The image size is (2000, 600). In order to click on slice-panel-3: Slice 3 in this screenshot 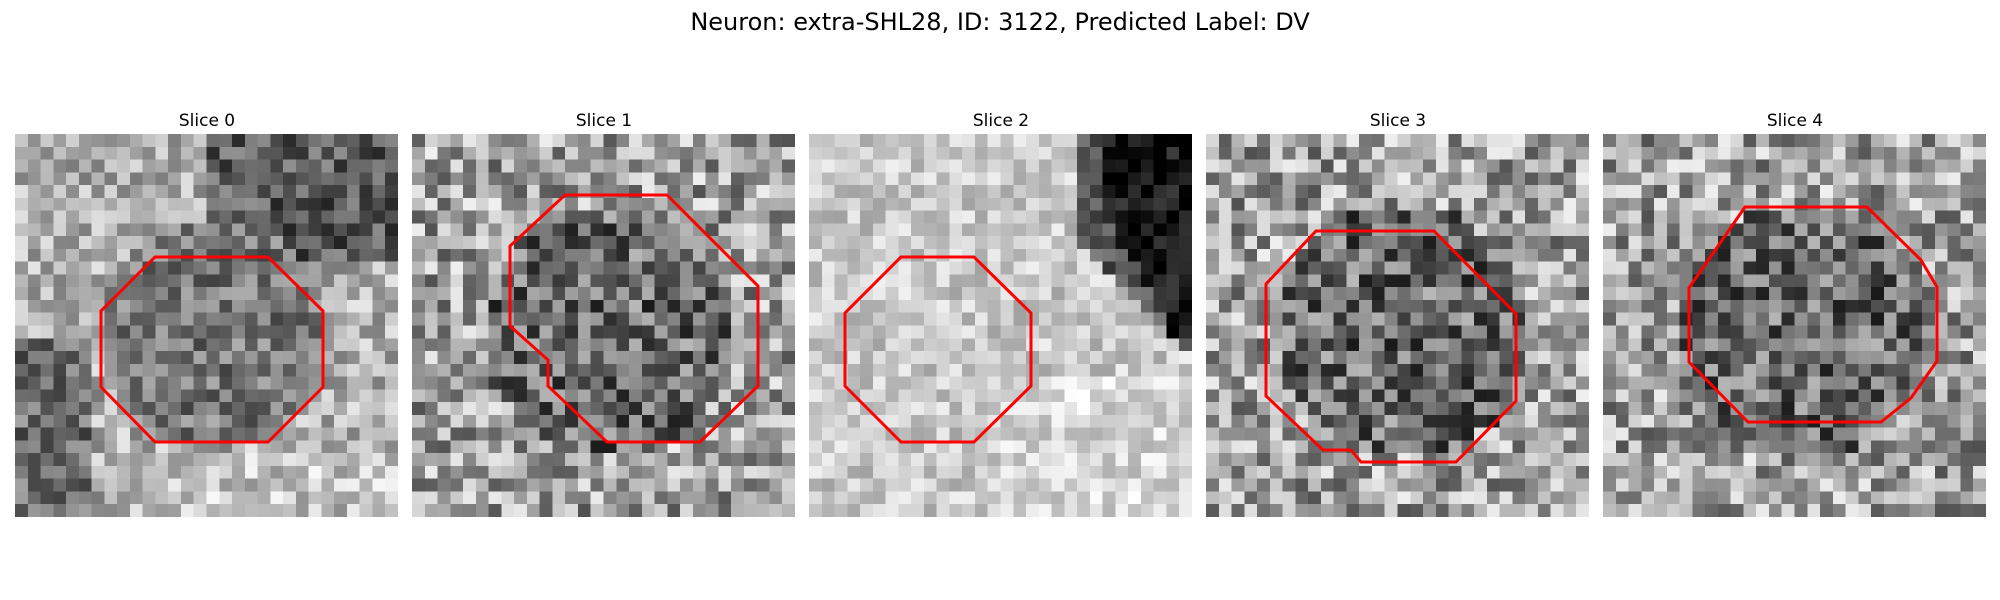, I will do `click(1398, 313)`.